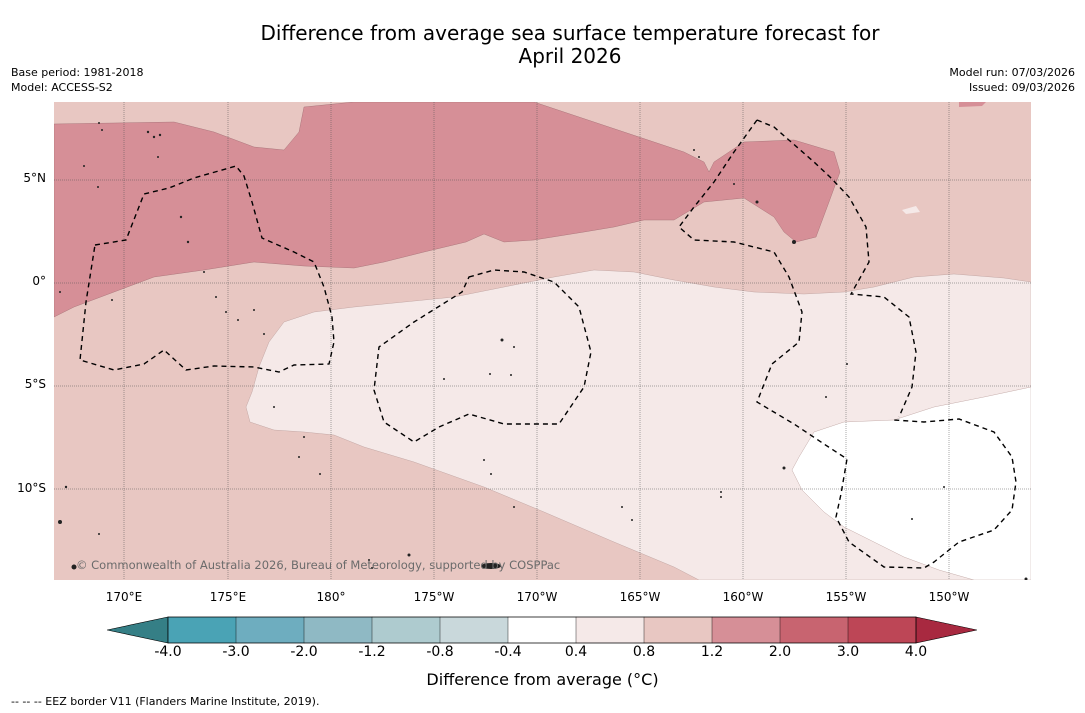 The image size is (1085, 713). What do you see at coordinates (434, 597) in the screenshot?
I see `lon-label-175w: 175°W` at bounding box center [434, 597].